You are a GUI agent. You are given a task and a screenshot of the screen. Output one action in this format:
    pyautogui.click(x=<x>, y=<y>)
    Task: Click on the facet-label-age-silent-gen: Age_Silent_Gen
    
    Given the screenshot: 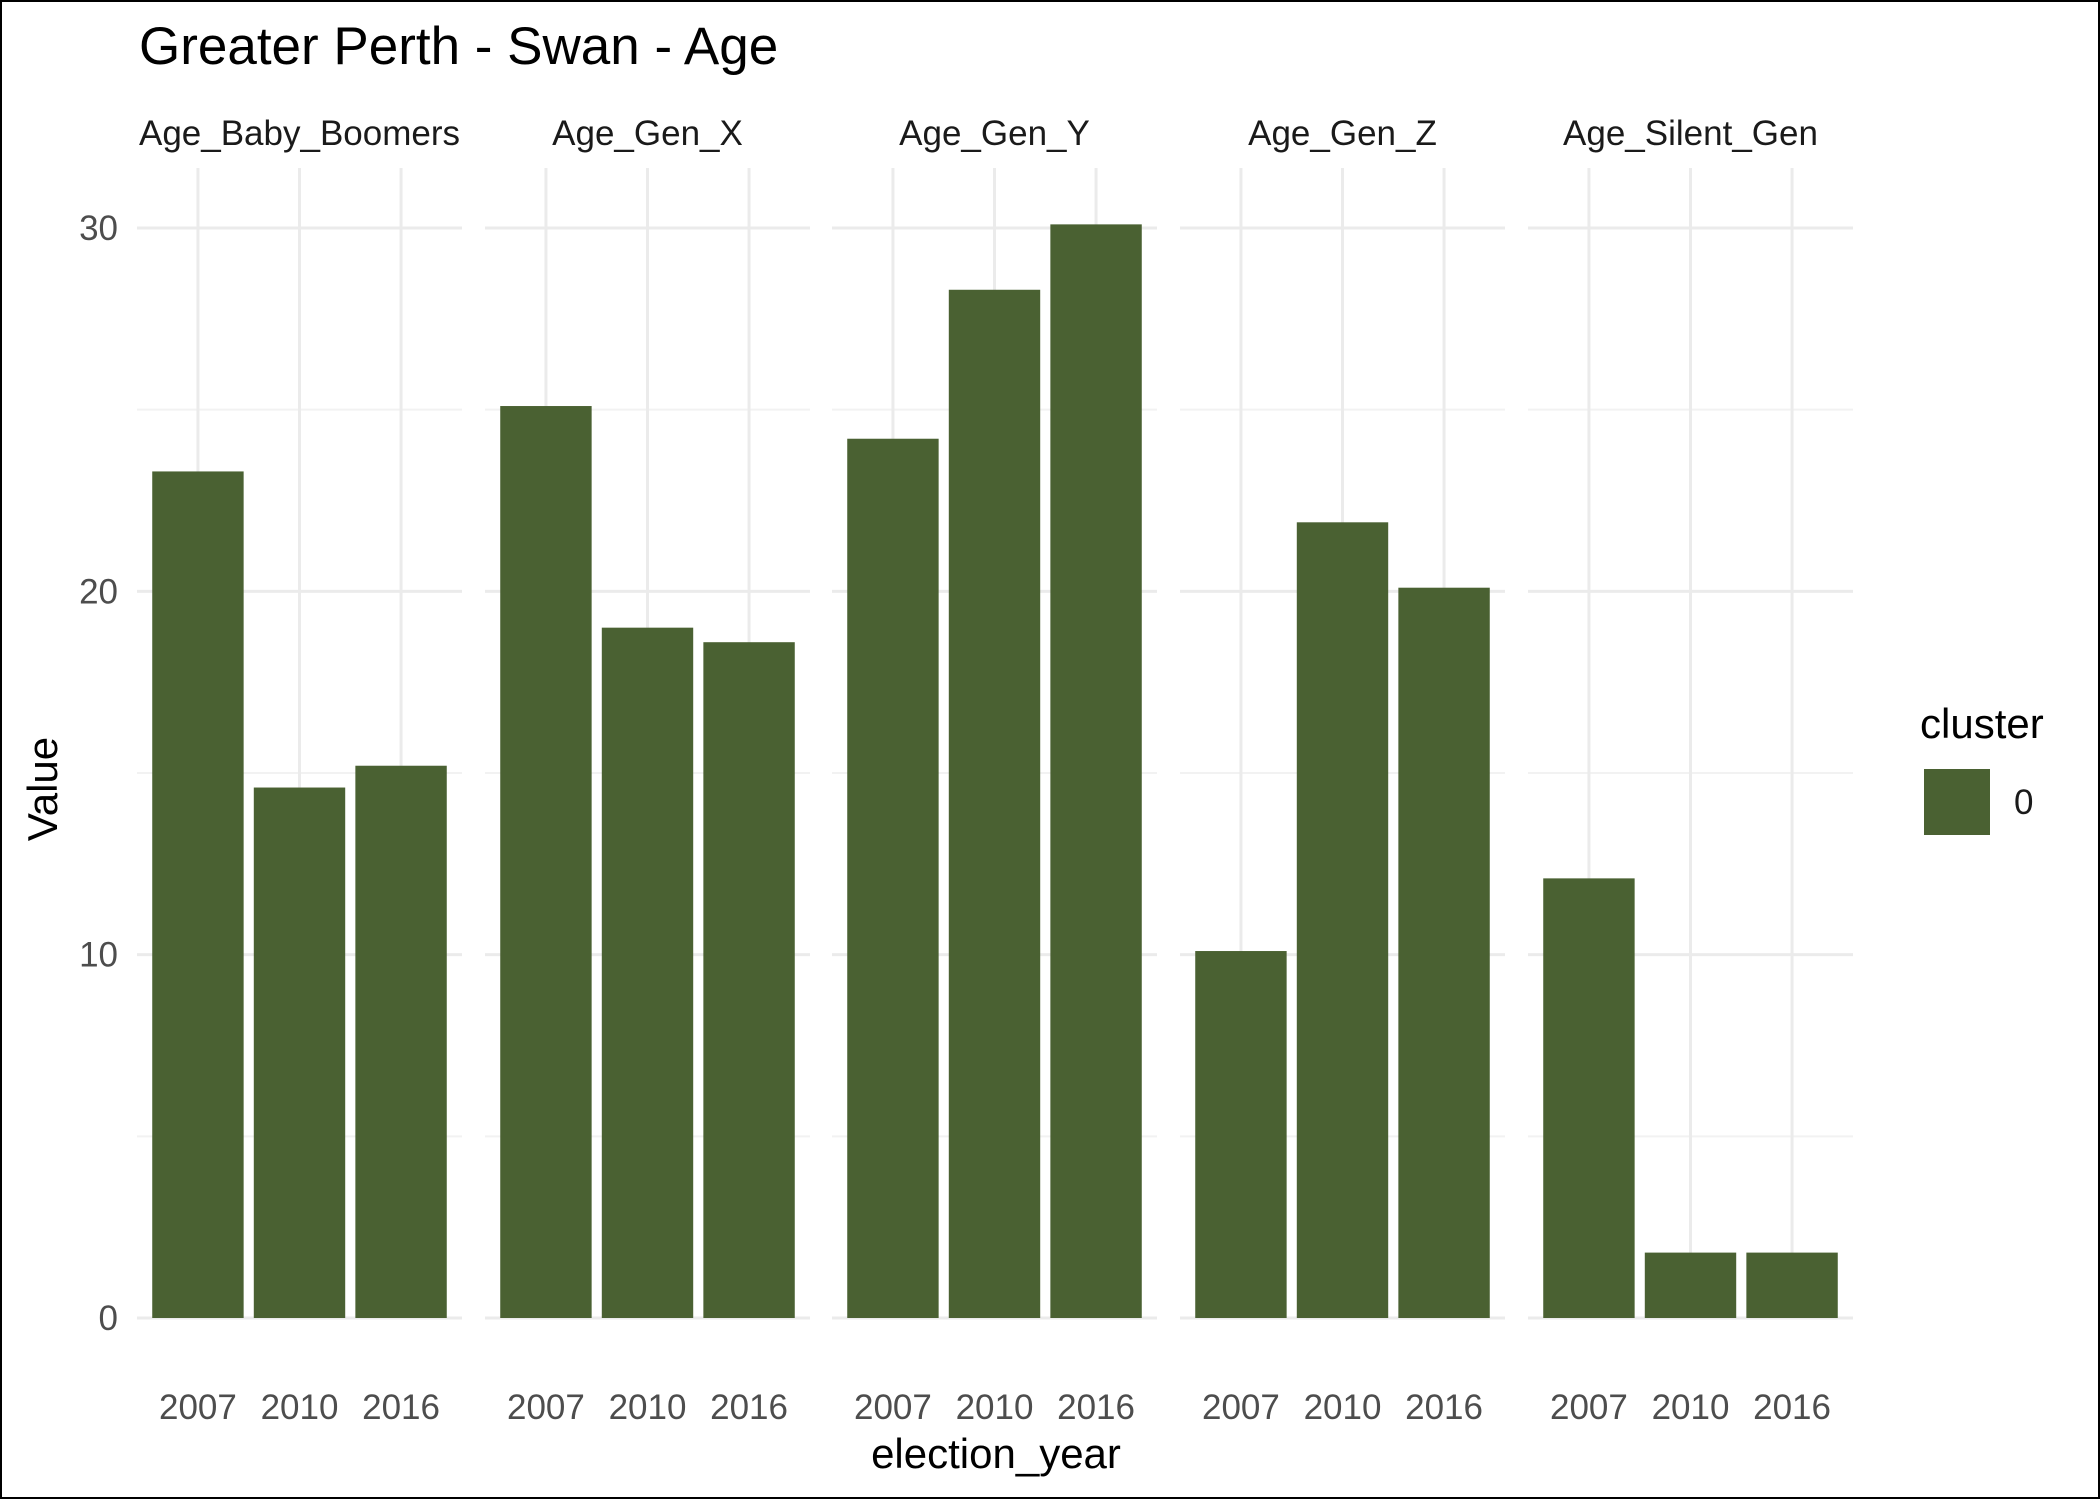 What is the action you would take?
    pyautogui.click(x=1690, y=133)
    